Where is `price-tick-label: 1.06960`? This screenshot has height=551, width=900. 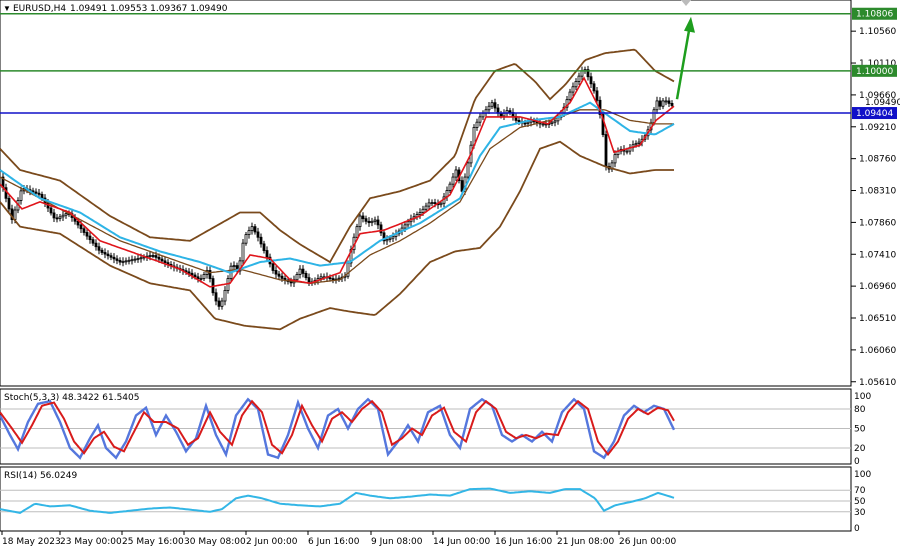
price-tick-label: 1.06960 is located at coordinates (877, 287).